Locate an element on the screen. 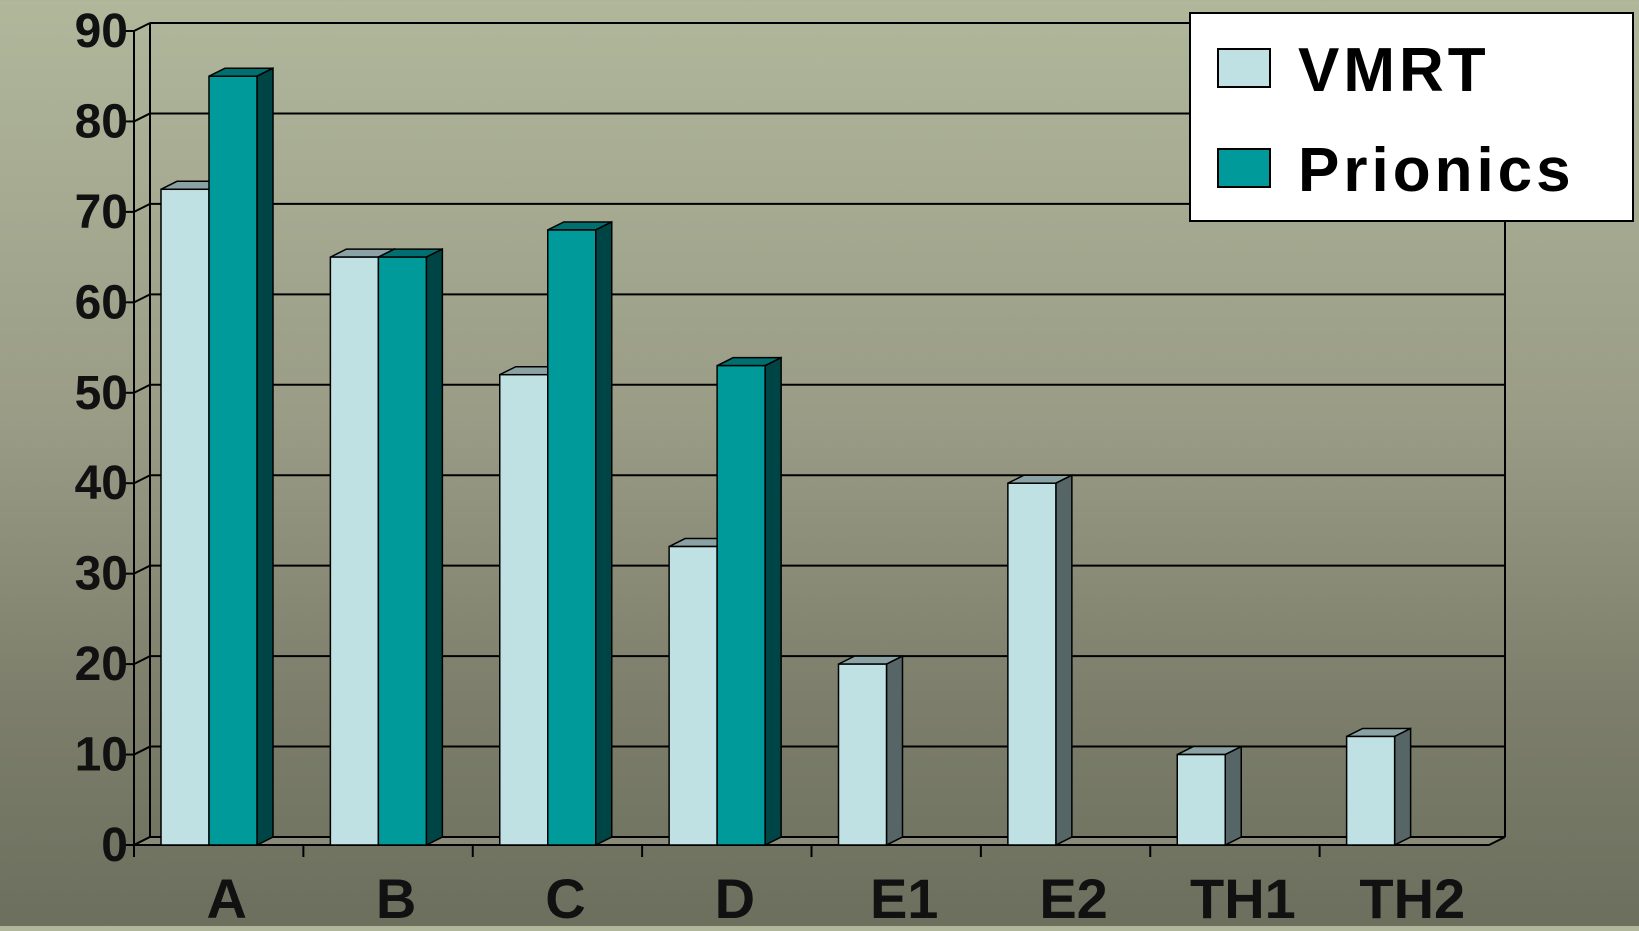  y-tick-label: 20 is located at coordinates (101, 664).